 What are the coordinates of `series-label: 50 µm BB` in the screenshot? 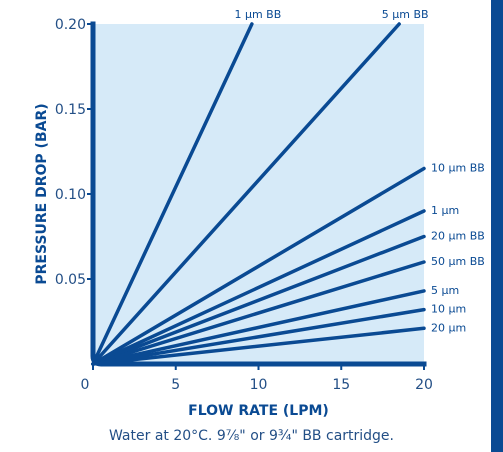 It's located at (458, 261).